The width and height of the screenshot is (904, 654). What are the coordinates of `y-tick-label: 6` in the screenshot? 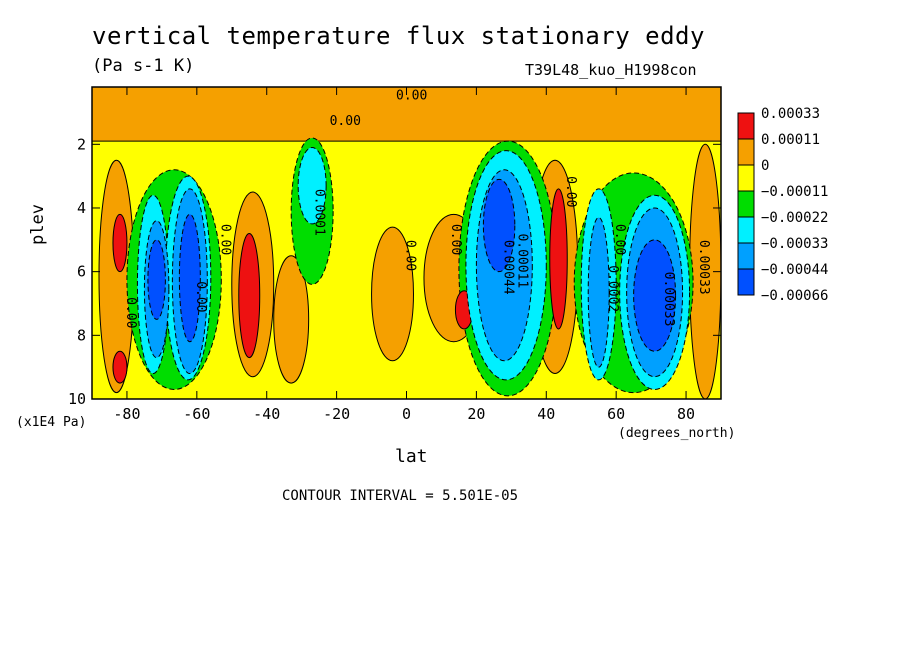 It's located at (81, 272).